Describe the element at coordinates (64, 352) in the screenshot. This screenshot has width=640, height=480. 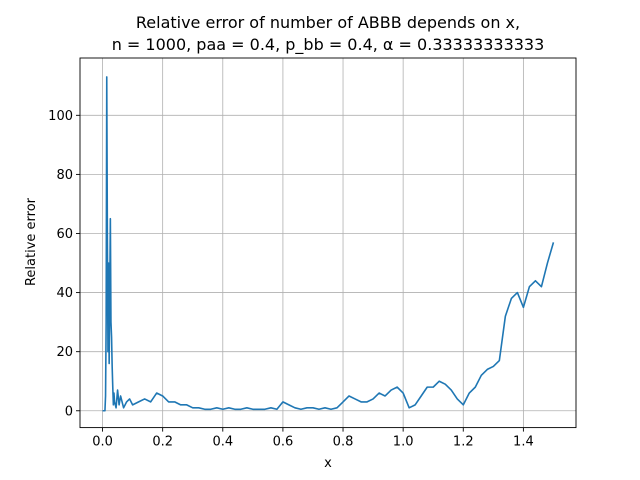
I see `y-tick-label: 20` at that location.